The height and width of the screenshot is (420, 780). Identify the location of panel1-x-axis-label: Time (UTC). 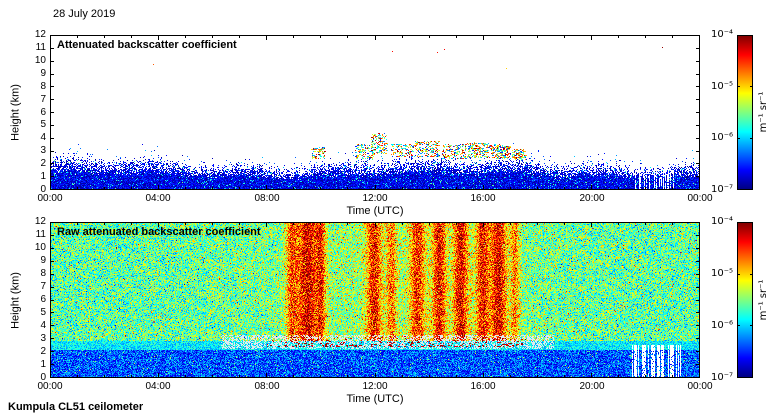
(375, 211).